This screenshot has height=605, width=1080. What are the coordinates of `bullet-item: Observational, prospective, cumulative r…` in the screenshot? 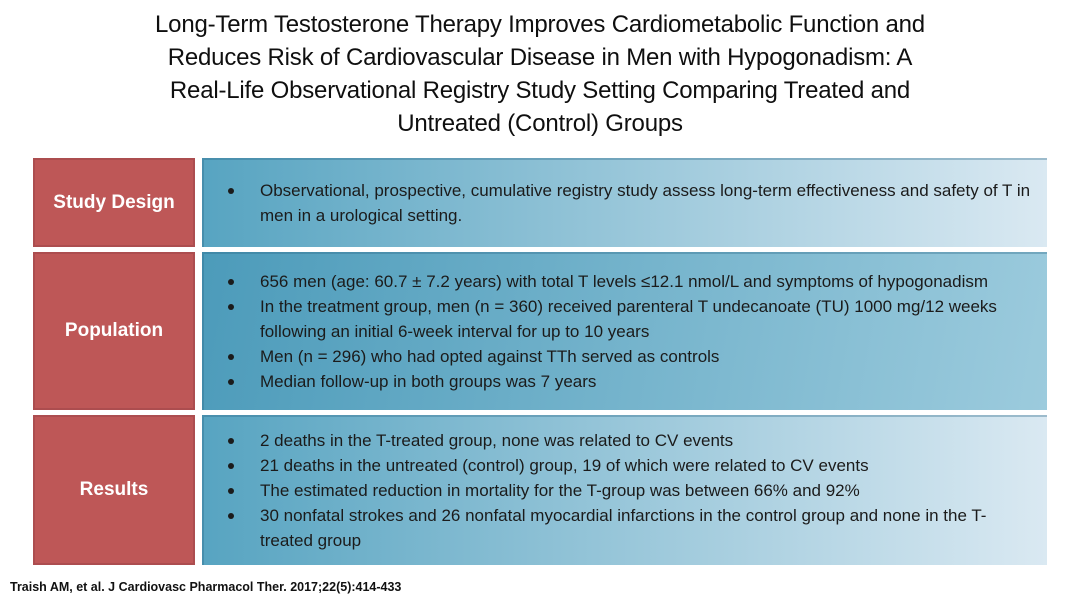 It's located at (631, 203).